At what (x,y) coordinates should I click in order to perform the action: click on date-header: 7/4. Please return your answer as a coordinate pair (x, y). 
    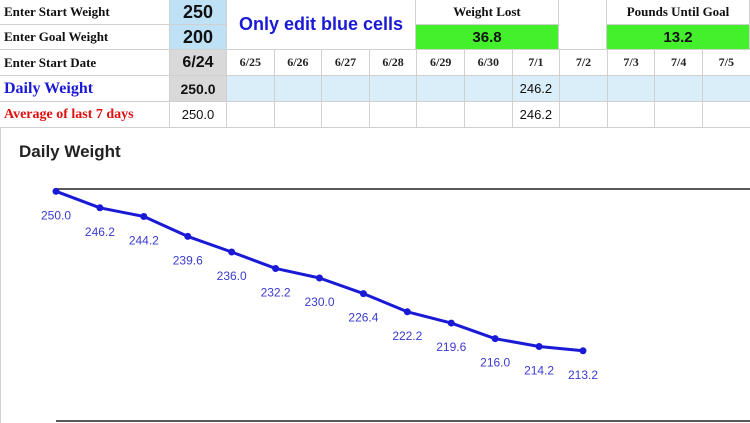
    Looking at the image, I should click on (679, 63).